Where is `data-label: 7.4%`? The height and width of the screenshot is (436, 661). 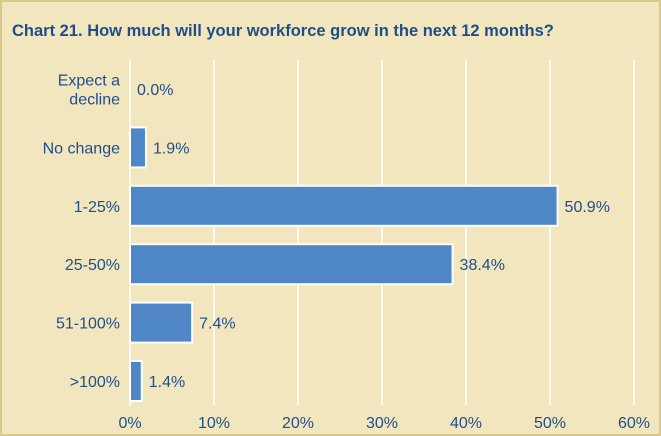 data-label: 7.4% is located at coordinates (217, 324).